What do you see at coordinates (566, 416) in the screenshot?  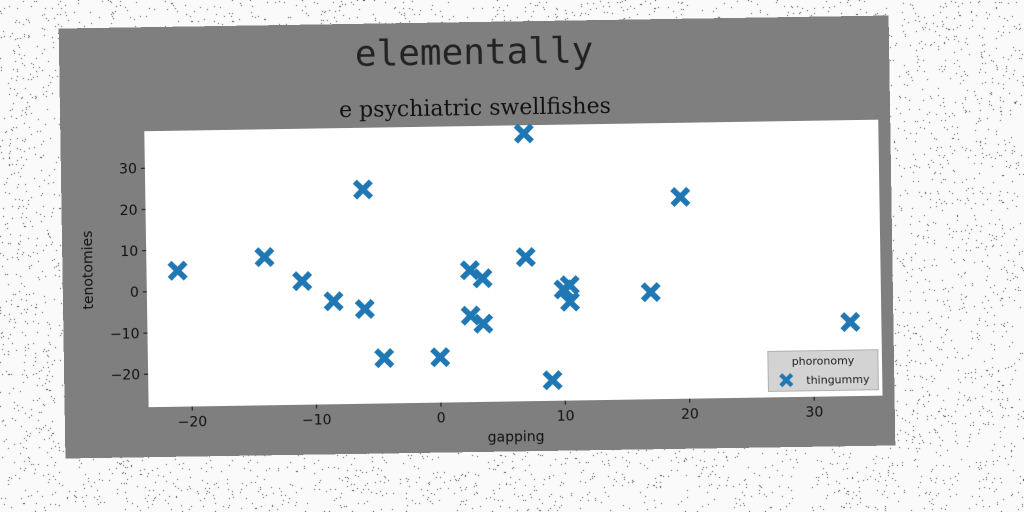 I see `x-tick-label: 10` at bounding box center [566, 416].